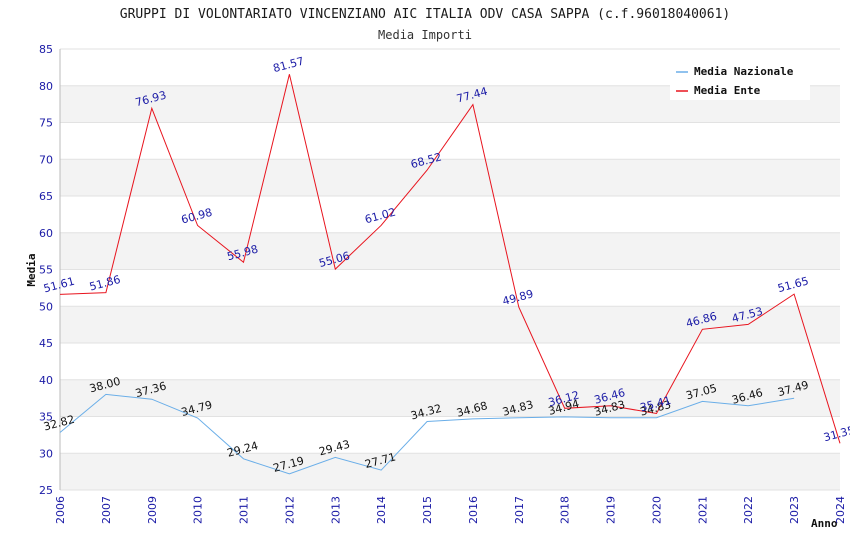  I want to click on legend-box, so click(740, 80).